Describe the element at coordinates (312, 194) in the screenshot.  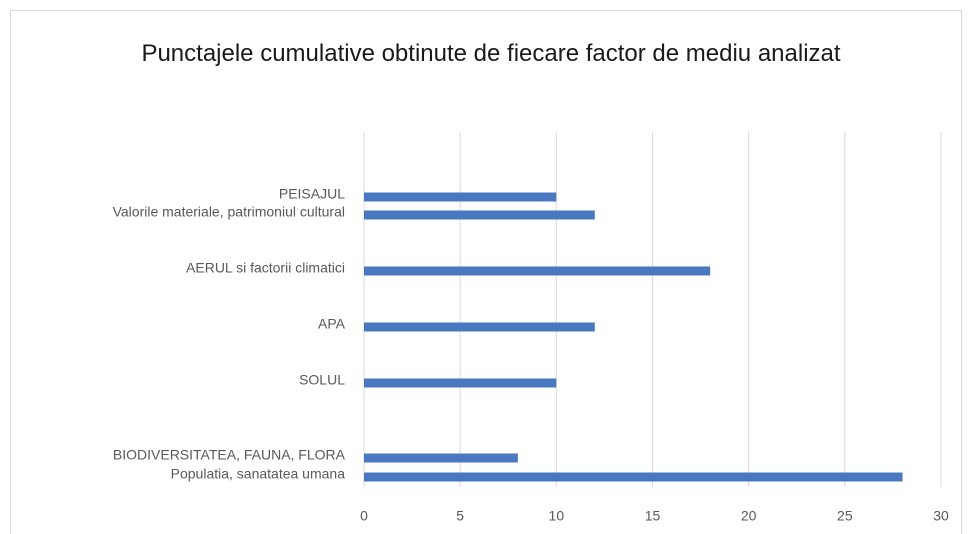
I see `y-tick-label: PEISAJUL` at that location.